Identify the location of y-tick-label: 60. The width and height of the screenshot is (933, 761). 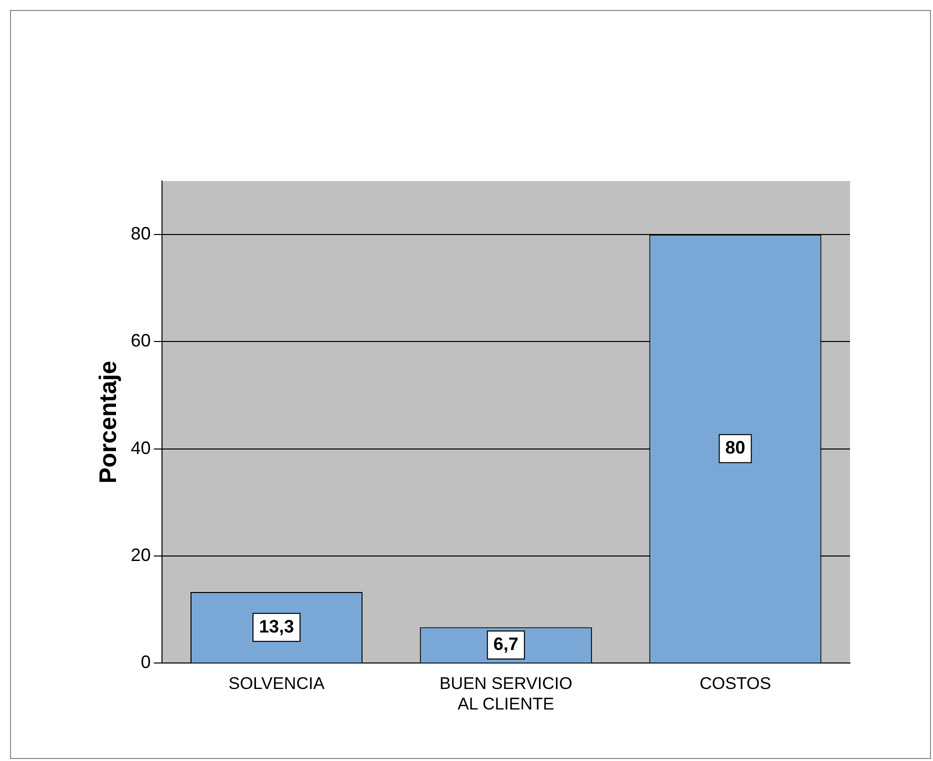
(140, 340).